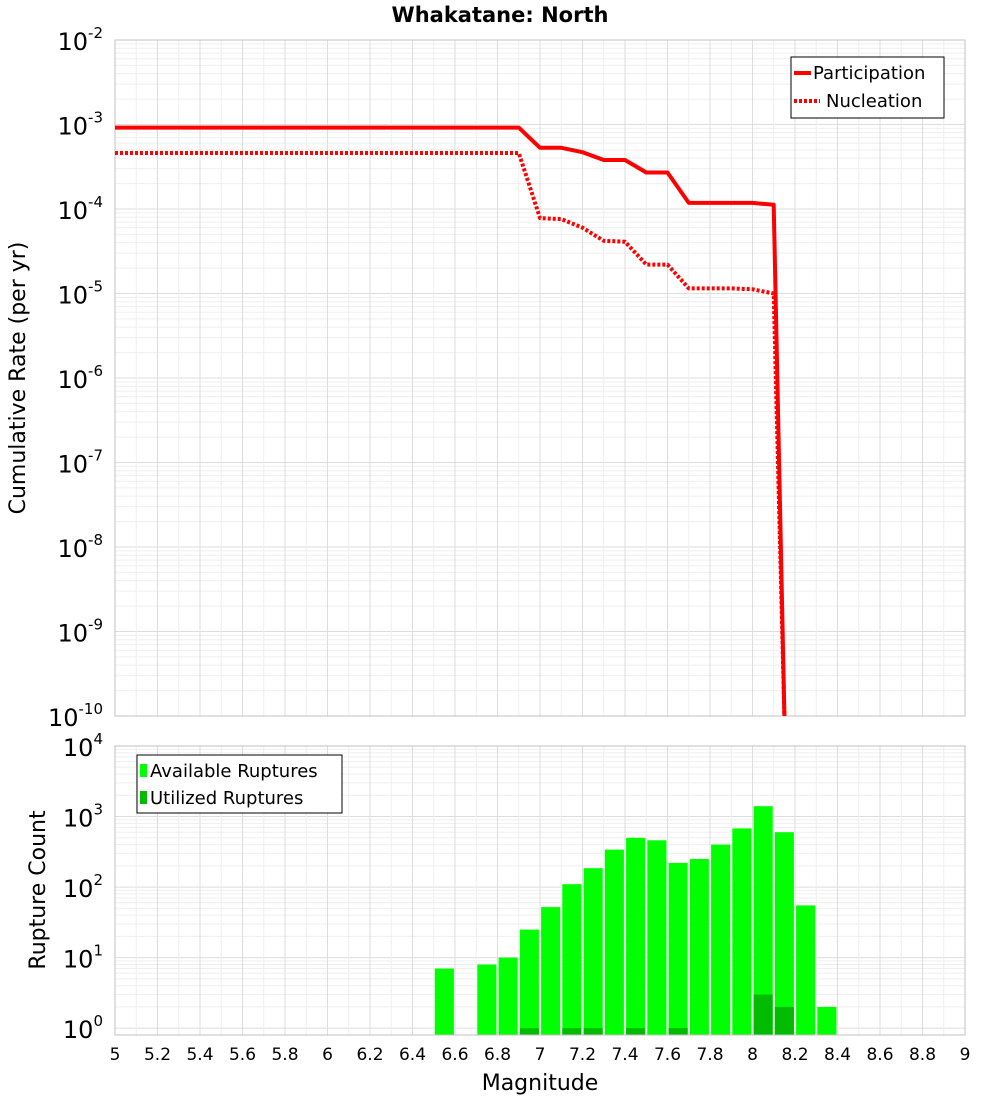 This screenshot has width=1000, height=1100. What do you see at coordinates (709, 1055) in the screenshot?
I see `magnitude-tick-label: 7.8` at bounding box center [709, 1055].